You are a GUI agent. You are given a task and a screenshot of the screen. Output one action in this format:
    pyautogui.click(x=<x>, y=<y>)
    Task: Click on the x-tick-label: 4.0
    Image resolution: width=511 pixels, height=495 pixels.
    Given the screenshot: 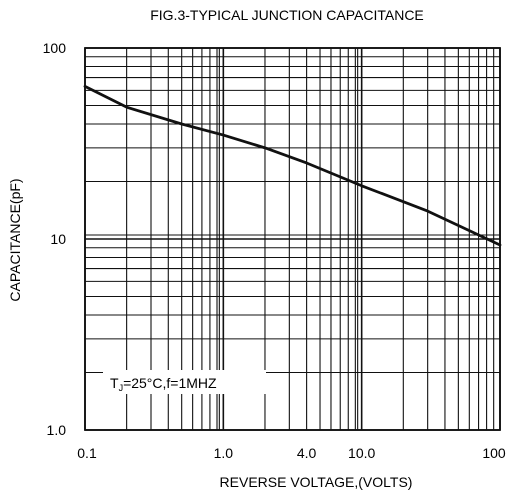 What is the action you would take?
    pyautogui.click(x=307, y=453)
    